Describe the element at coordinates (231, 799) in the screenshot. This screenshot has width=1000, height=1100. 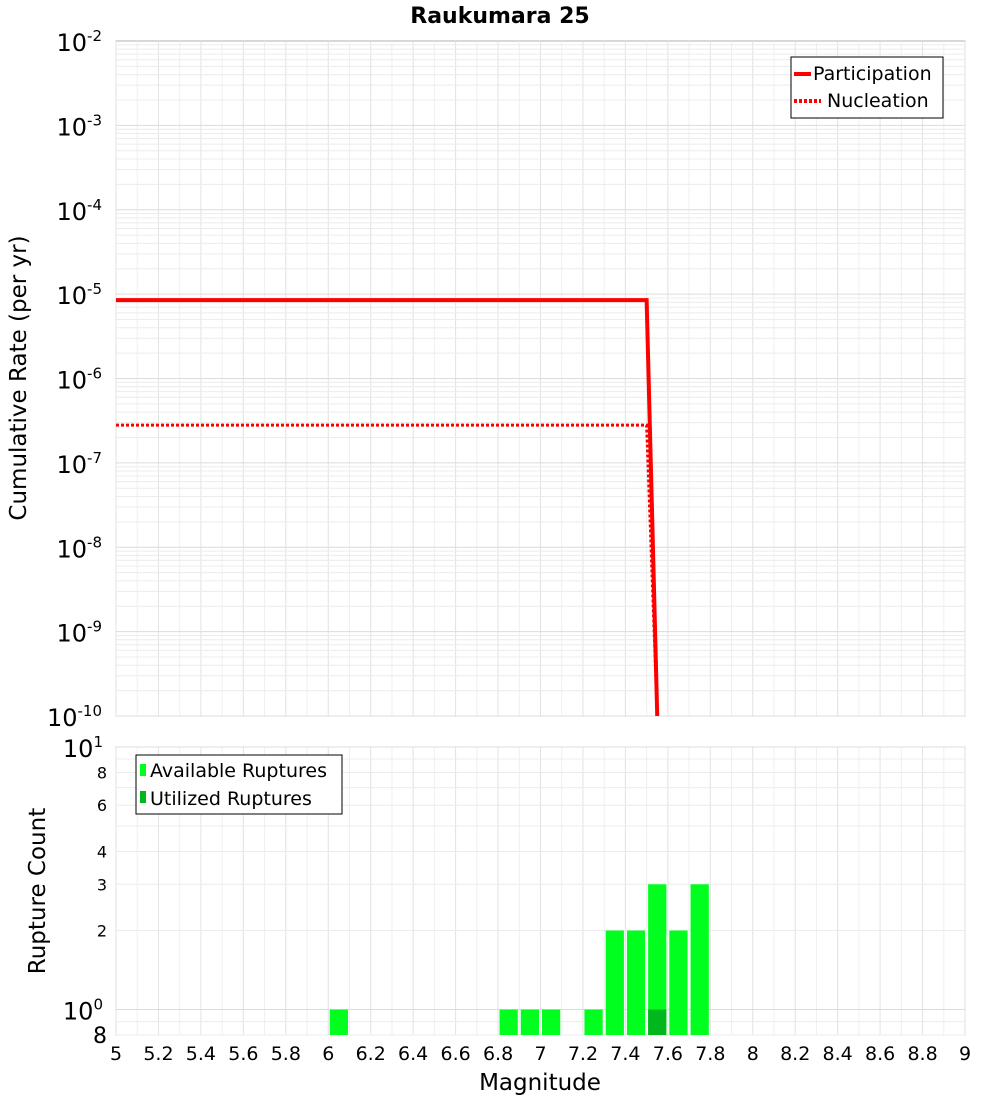
I see `legend-utilized-label: Utilized Ruptures` at that location.